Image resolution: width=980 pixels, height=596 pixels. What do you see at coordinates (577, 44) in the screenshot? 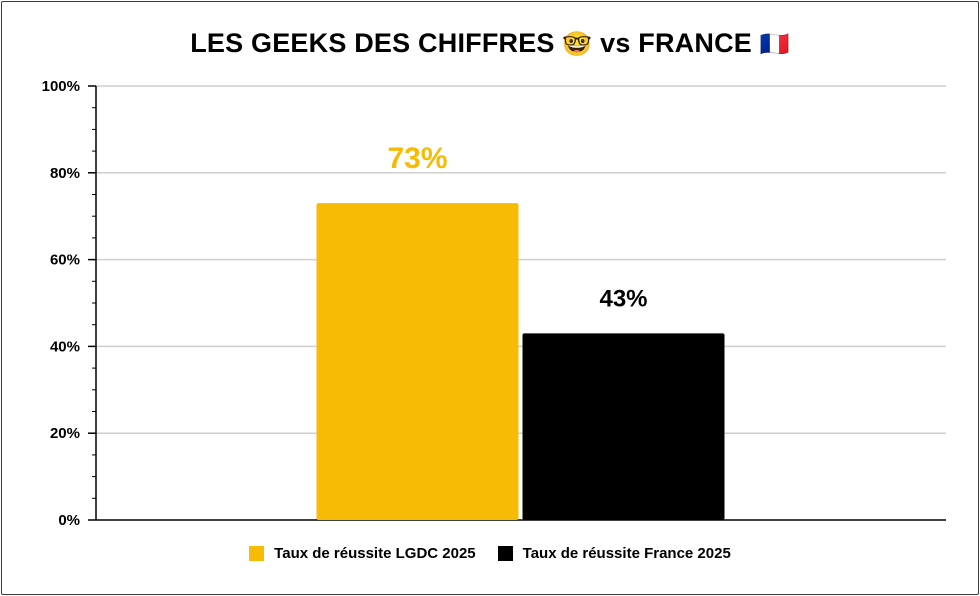
I see `nerd-face-icon: 🤓` at bounding box center [577, 44].